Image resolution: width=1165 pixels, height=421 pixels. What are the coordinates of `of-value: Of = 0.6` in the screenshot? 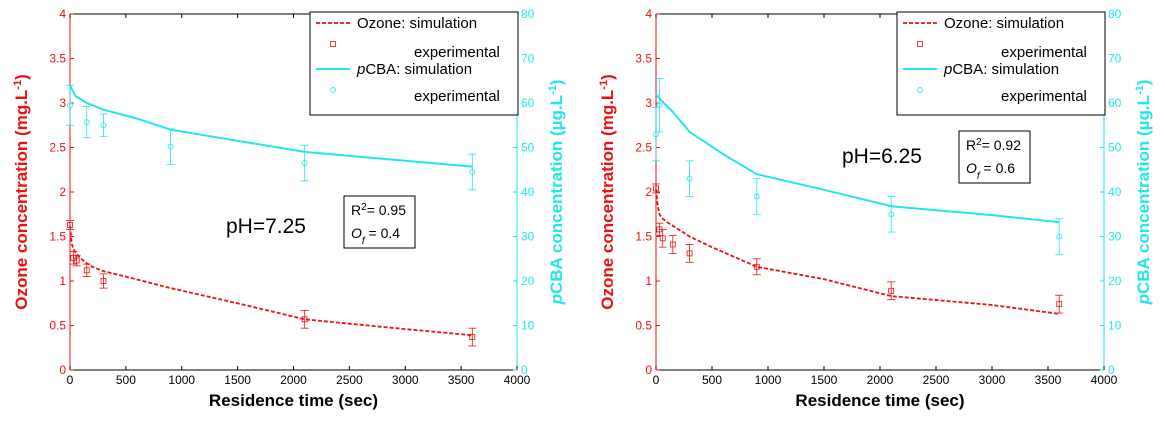 It's located at (990, 171).